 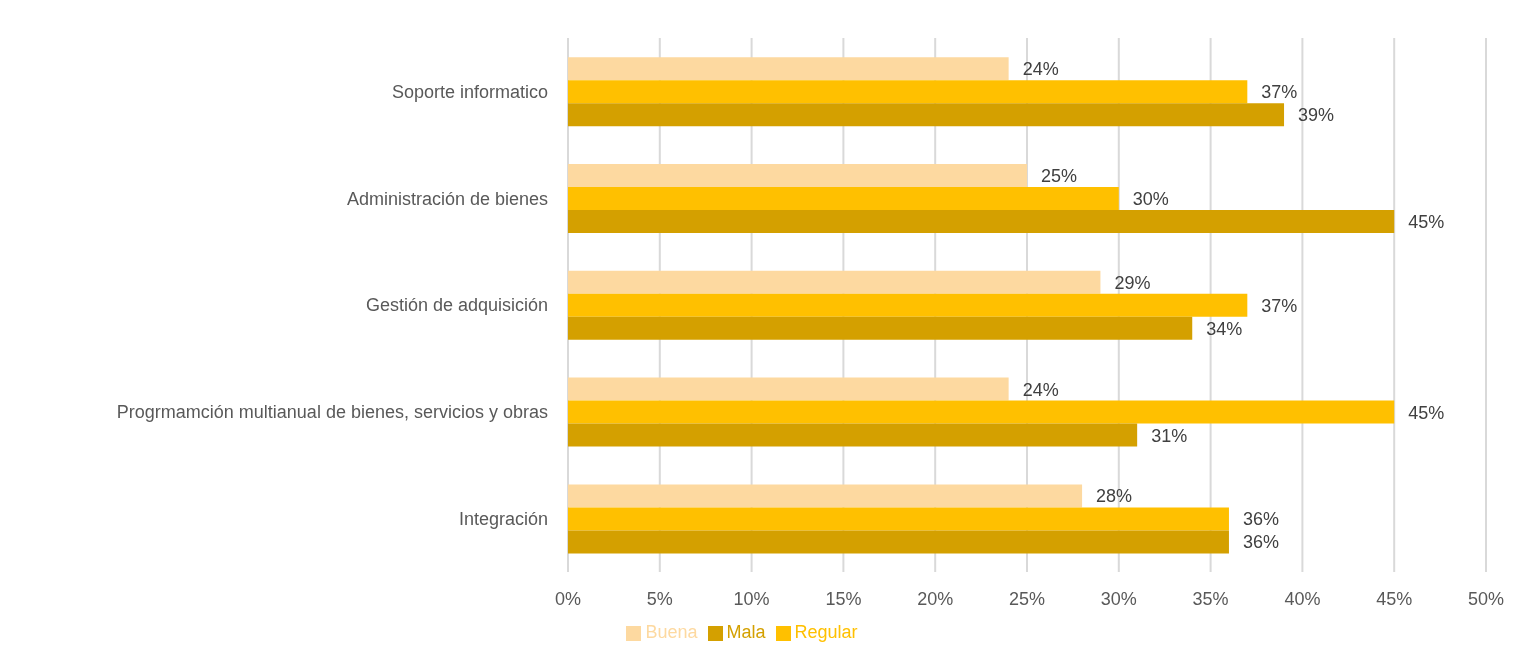 I want to click on y-tick-label: Integración, so click(x=503, y=518).